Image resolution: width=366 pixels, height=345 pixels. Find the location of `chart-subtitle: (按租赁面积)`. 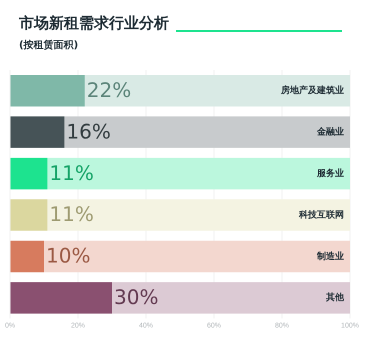

chart-subtitle: (按租赁面积) is located at coordinates (48, 45).